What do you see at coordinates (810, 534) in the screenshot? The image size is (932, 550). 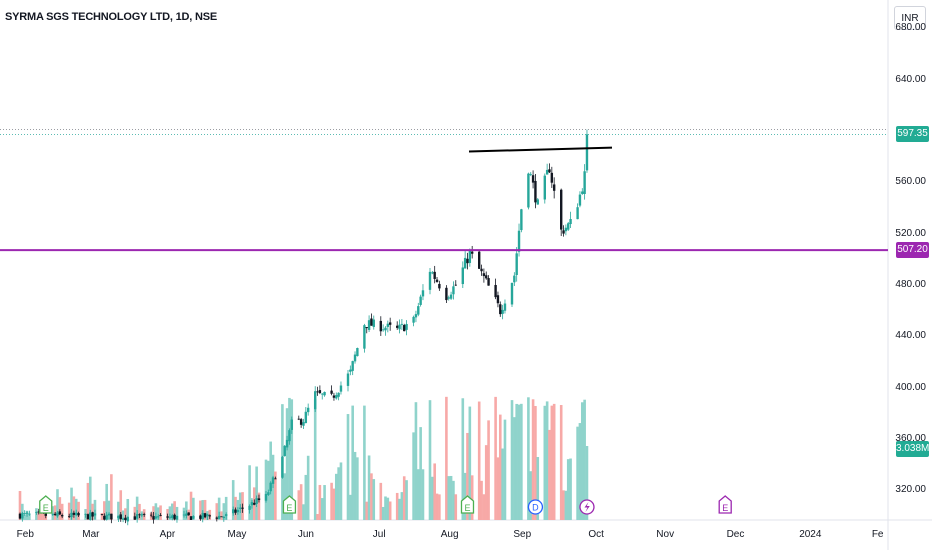 I see `time-tick-label: 2024` at bounding box center [810, 534].